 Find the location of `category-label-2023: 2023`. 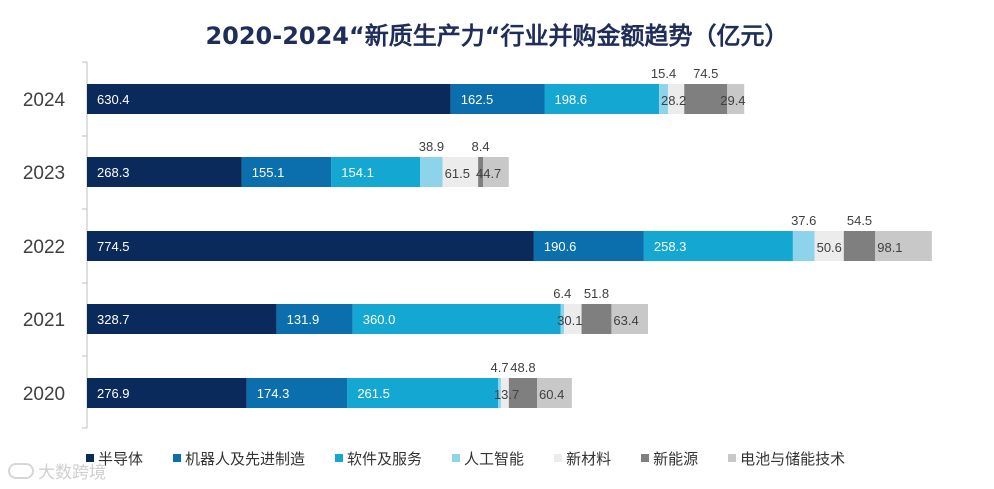

category-label-2023: 2023 is located at coordinates (44, 173).